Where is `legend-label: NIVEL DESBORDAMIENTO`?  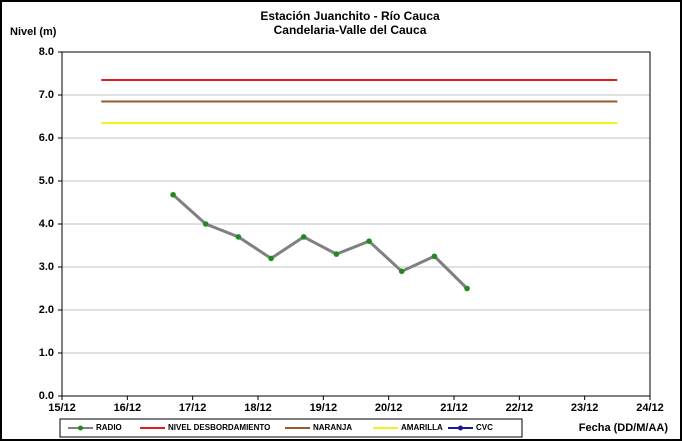
legend-label: NIVEL DESBORDAMIENTO is located at coordinates (219, 427).